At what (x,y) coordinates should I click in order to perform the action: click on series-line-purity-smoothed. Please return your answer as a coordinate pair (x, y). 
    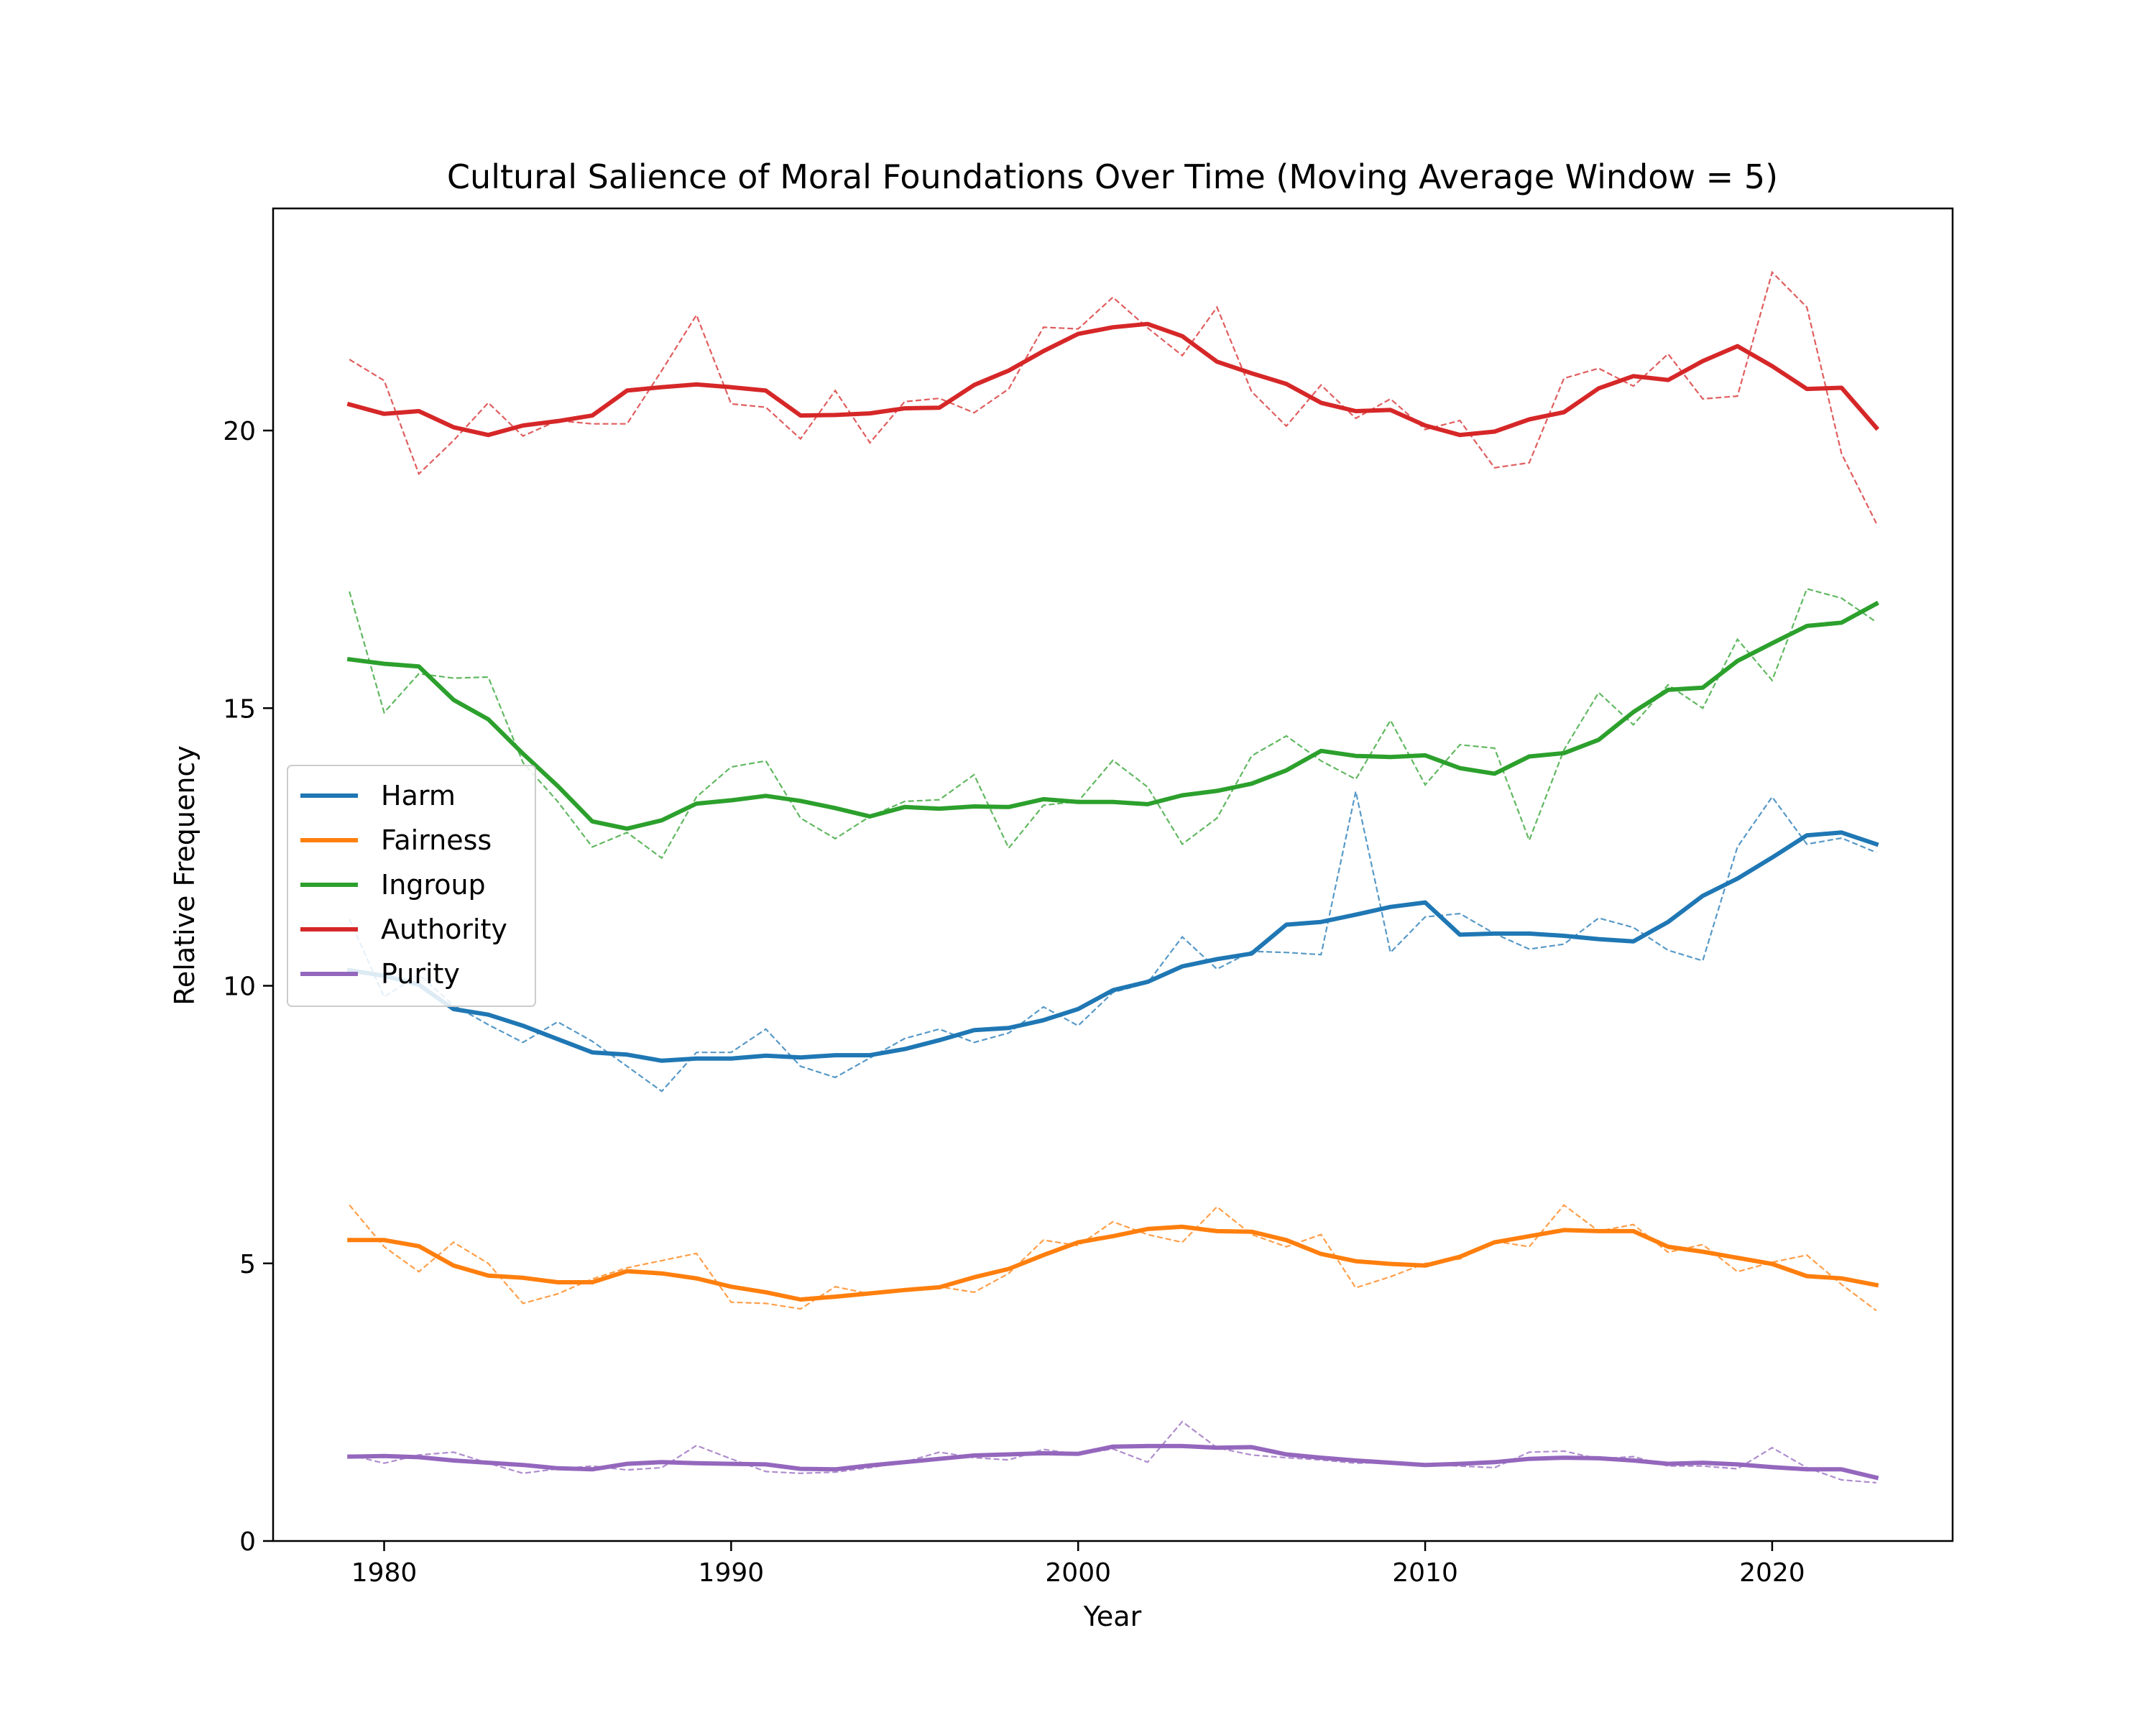
    Looking at the image, I should click on (1113, 1462).